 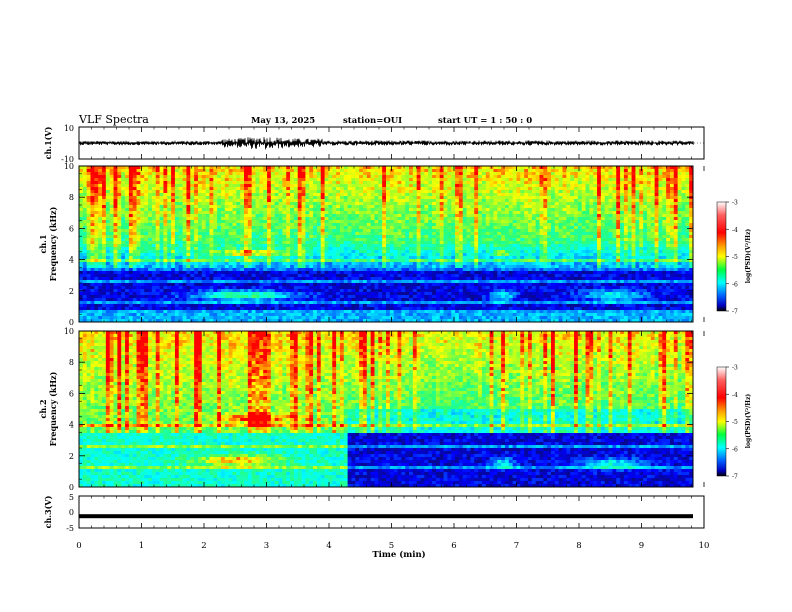 I want to click on x-tick-label: 6, so click(x=453, y=546).